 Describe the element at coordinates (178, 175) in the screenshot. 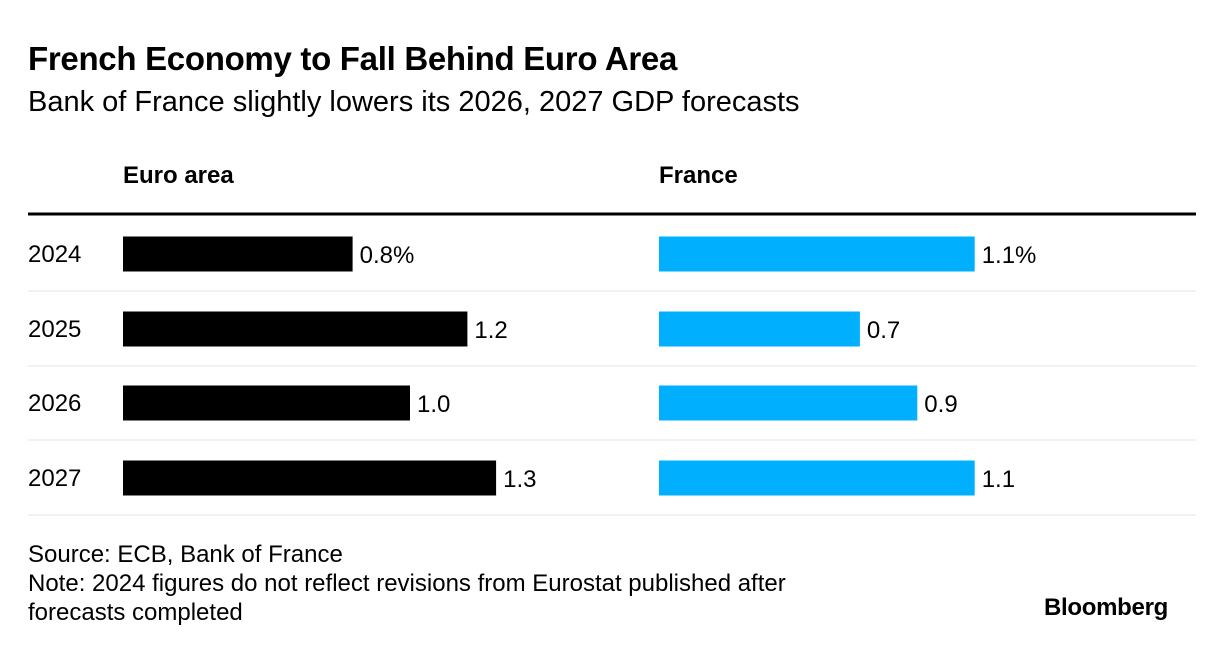

I see `series-header-0: Euro area` at that location.